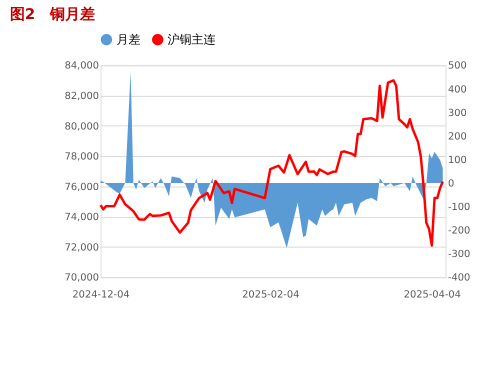  I want to click on legend-label: 月差, so click(128, 39).